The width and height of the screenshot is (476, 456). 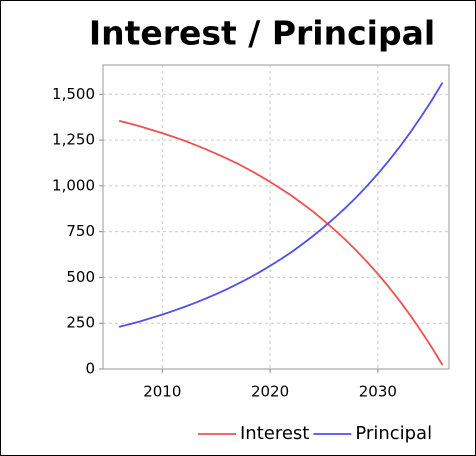 I want to click on legend-label: Principal, so click(x=393, y=433).